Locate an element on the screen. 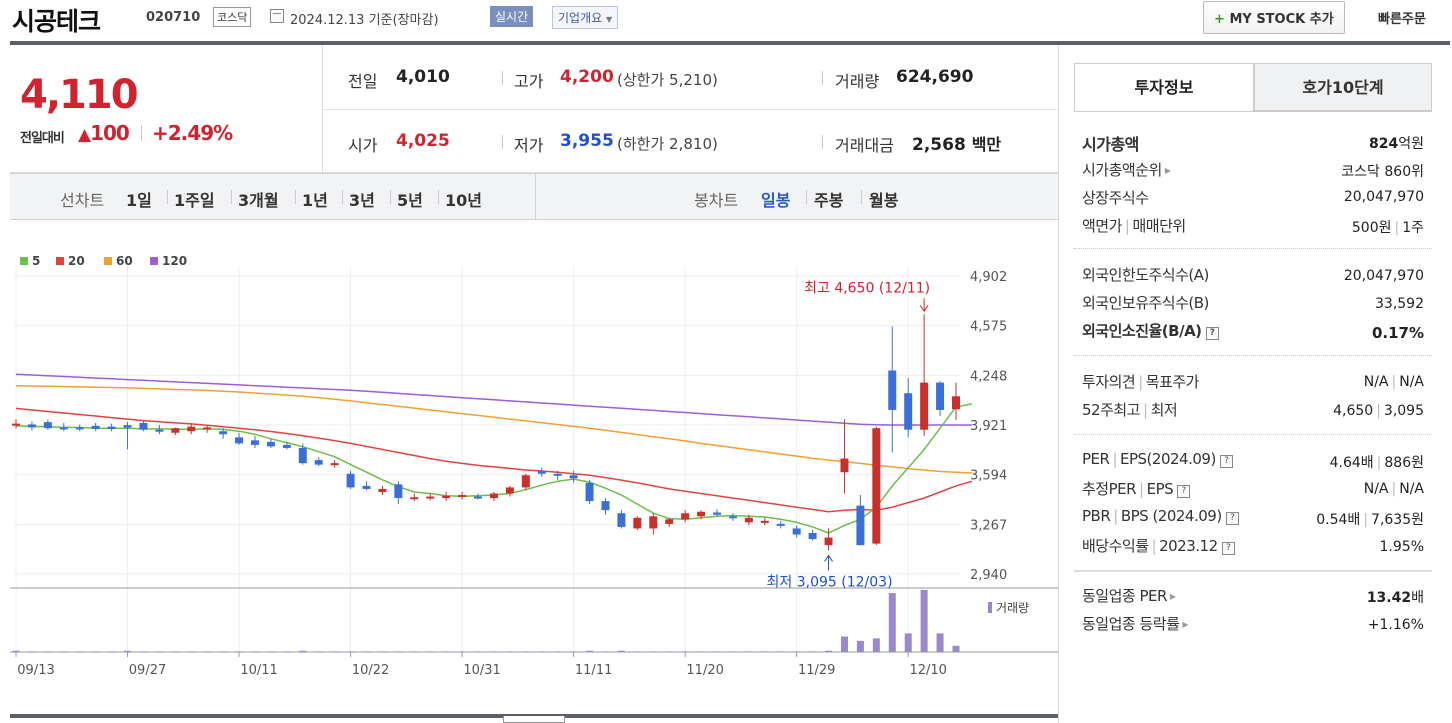  quick-order-link: 빠른주문 is located at coordinates (1402, 19).